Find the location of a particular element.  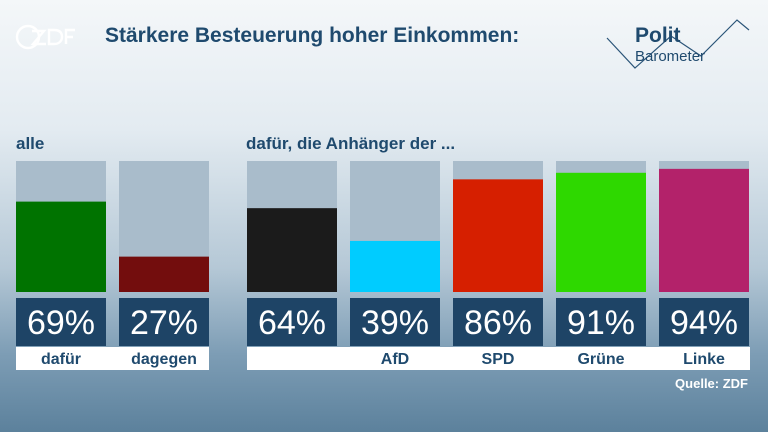

value-label: 91% is located at coordinates (601, 323).